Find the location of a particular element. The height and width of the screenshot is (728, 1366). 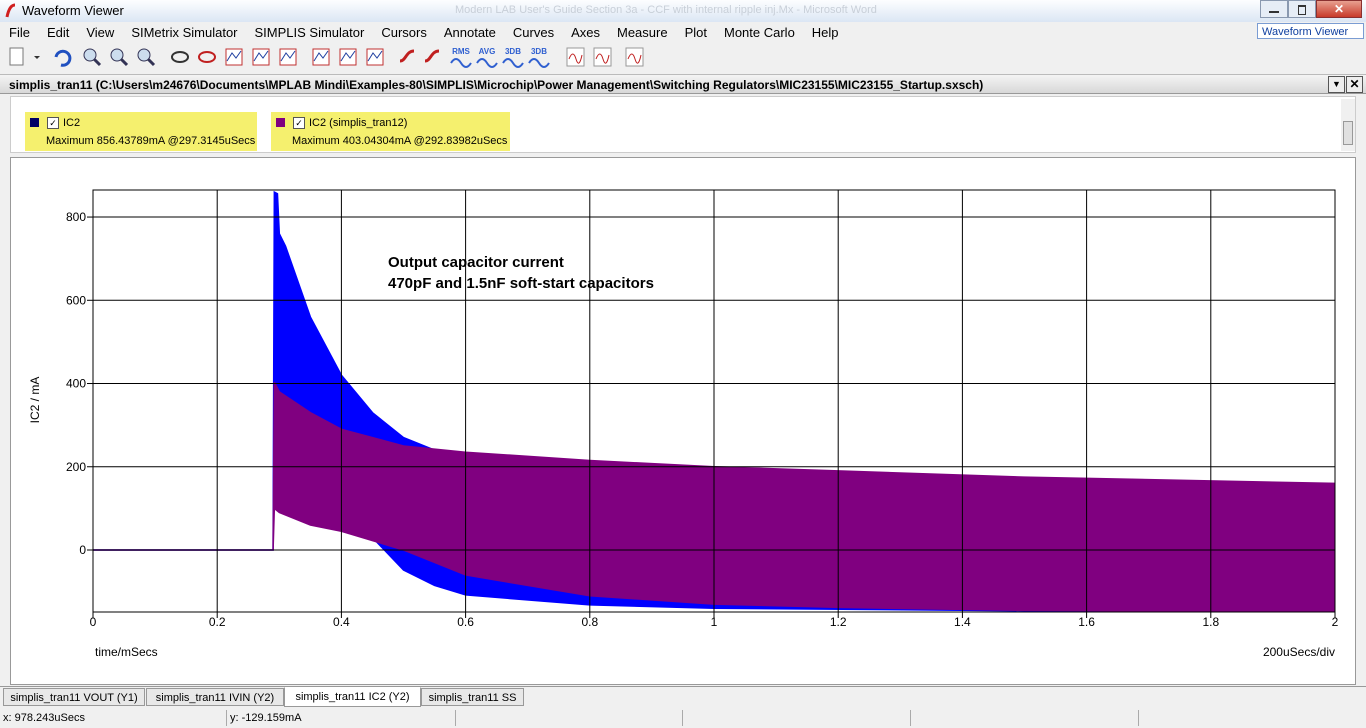

app-icon is located at coordinates (10, 10).